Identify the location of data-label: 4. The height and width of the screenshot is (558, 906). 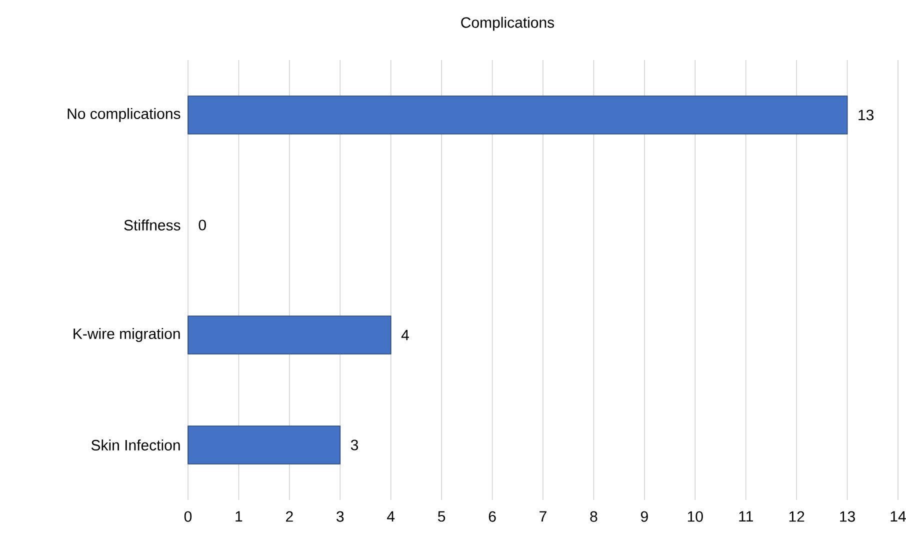
(405, 335).